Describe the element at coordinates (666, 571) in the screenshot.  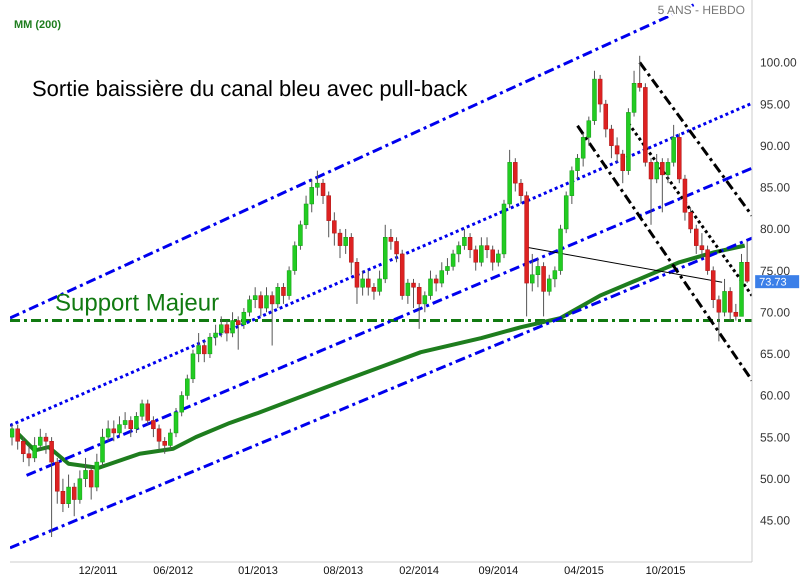
I see `x-tick-label: 10/2015` at that location.